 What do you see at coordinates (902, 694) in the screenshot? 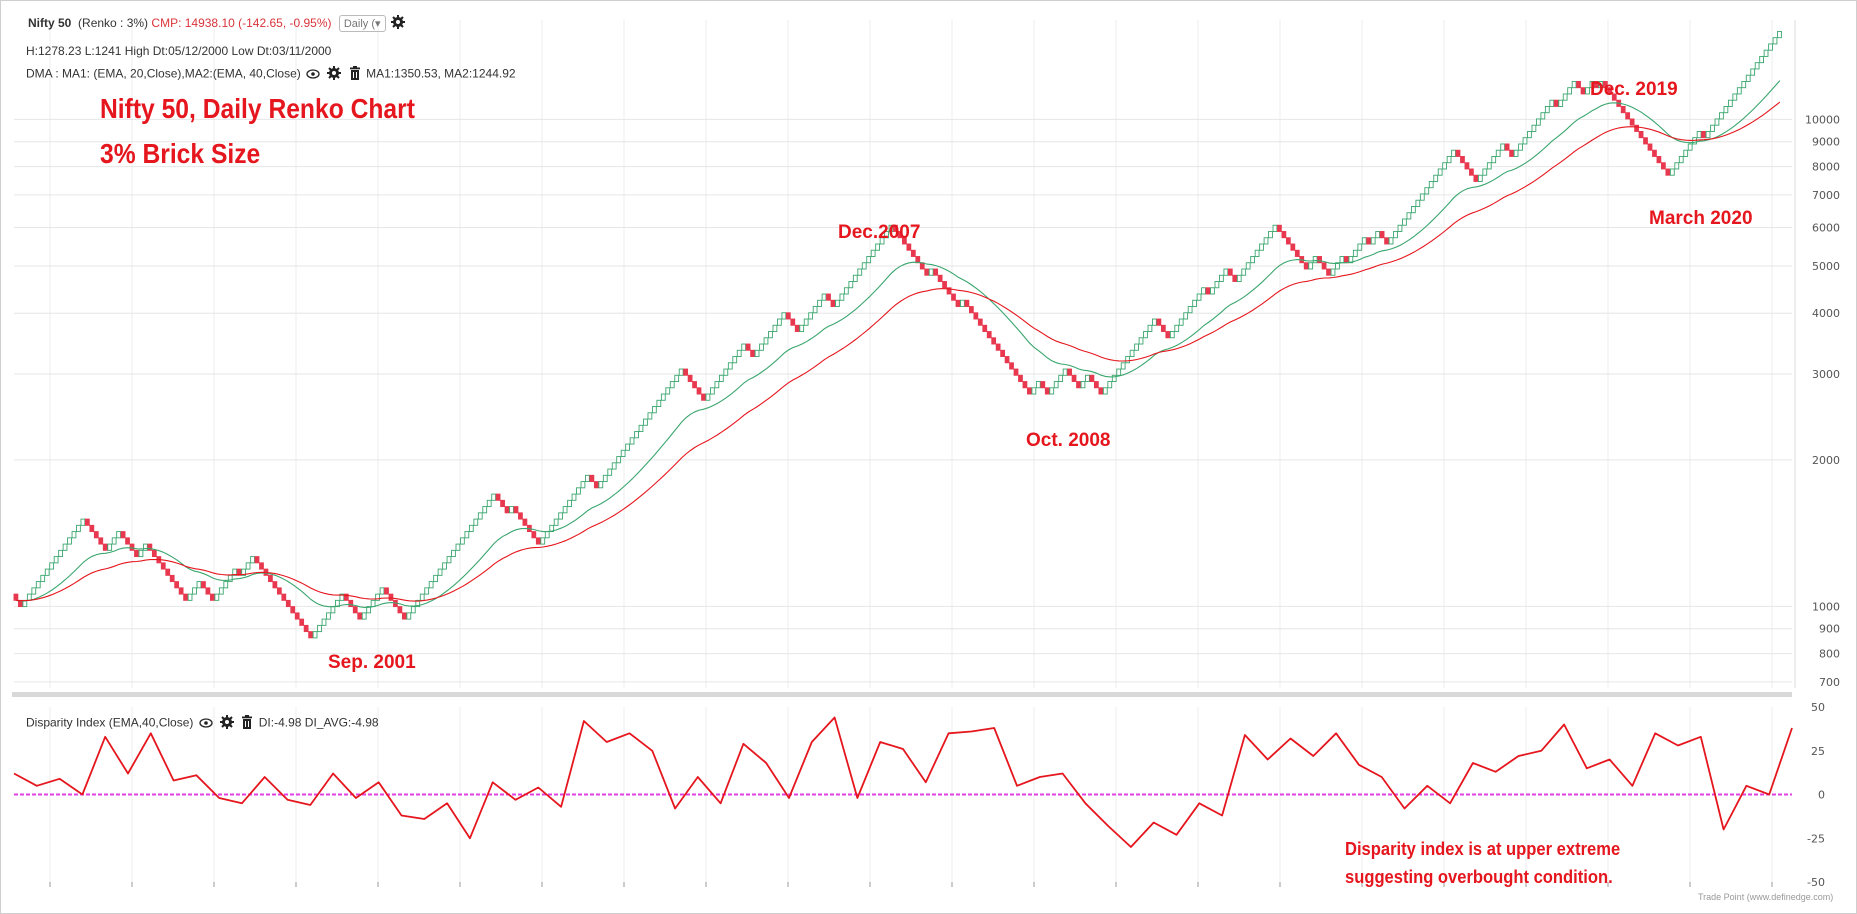
I see `panel-separator` at bounding box center [902, 694].